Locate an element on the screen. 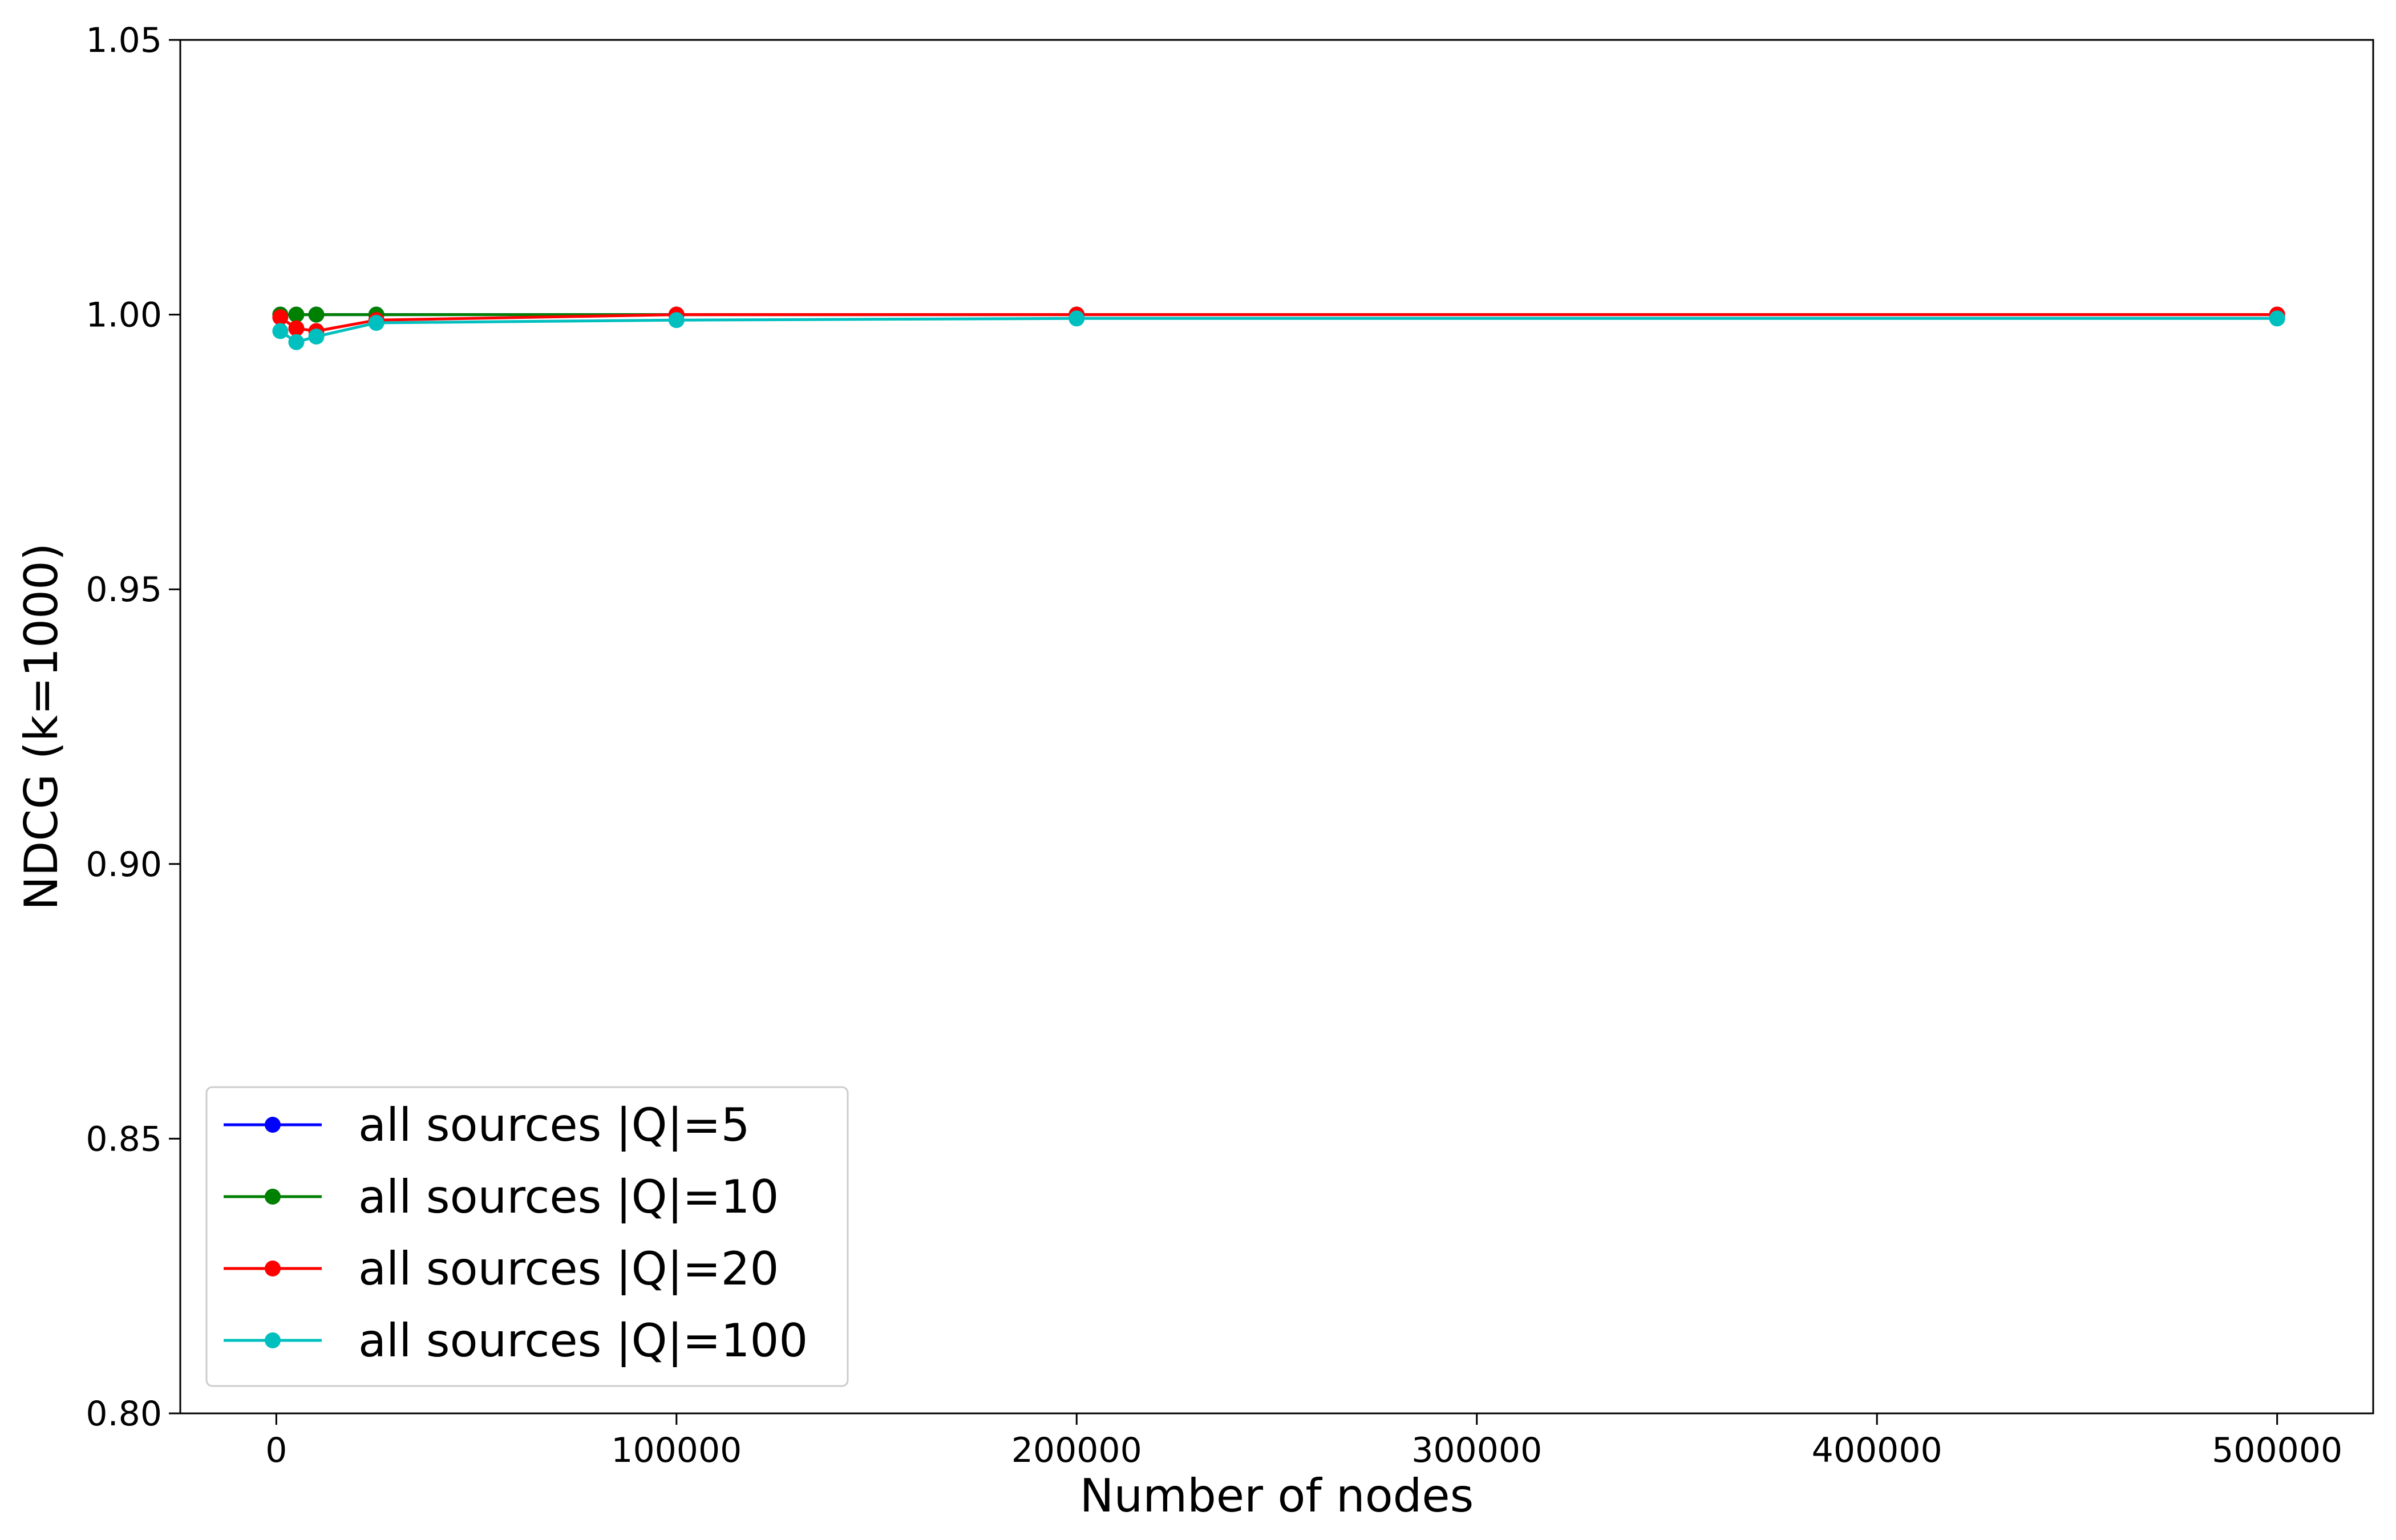  x-tick-label: 0 is located at coordinates (276, 1450).